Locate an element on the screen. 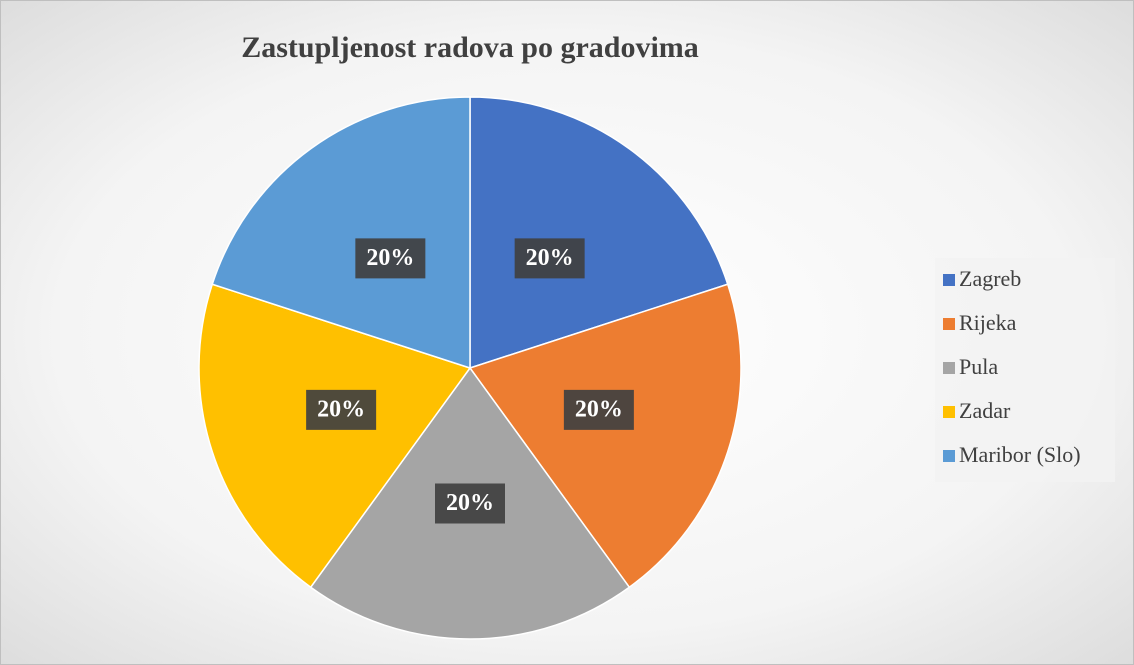 This screenshot has width=1134, height=665. chart-title: Zastupljenost radova po gradovima is located at coordinates (470, 47).